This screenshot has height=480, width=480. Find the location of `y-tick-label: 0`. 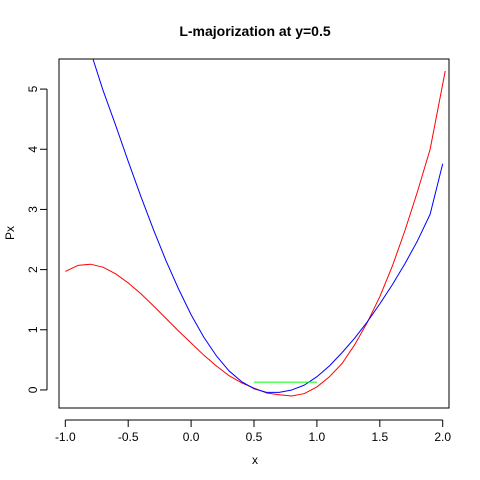

y-tick-label: 0 is located at coordinates (33, 389).